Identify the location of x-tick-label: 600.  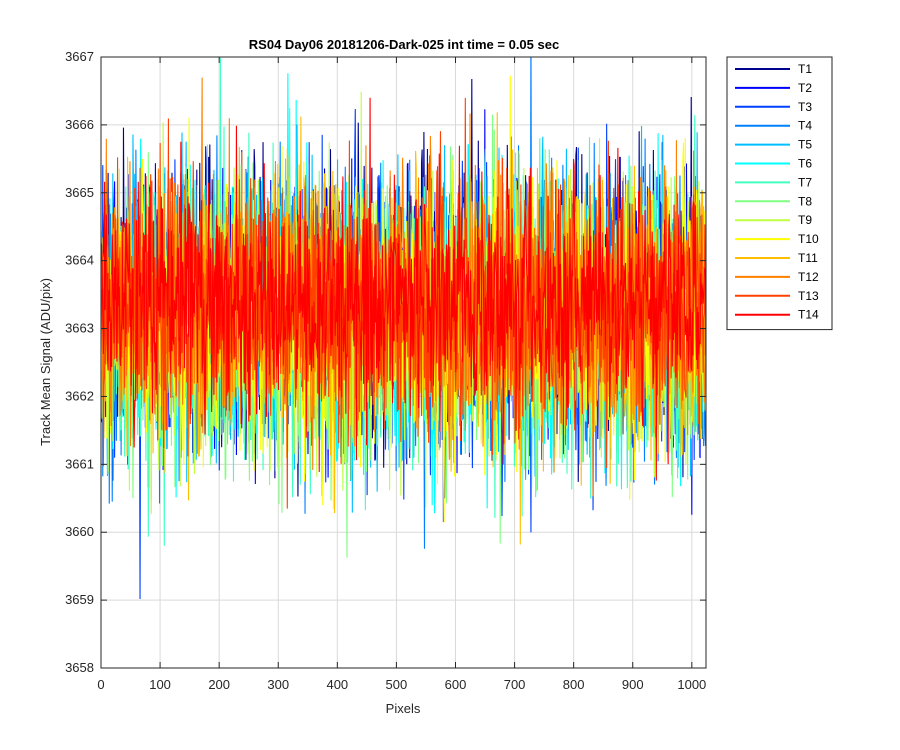
(456, 684).